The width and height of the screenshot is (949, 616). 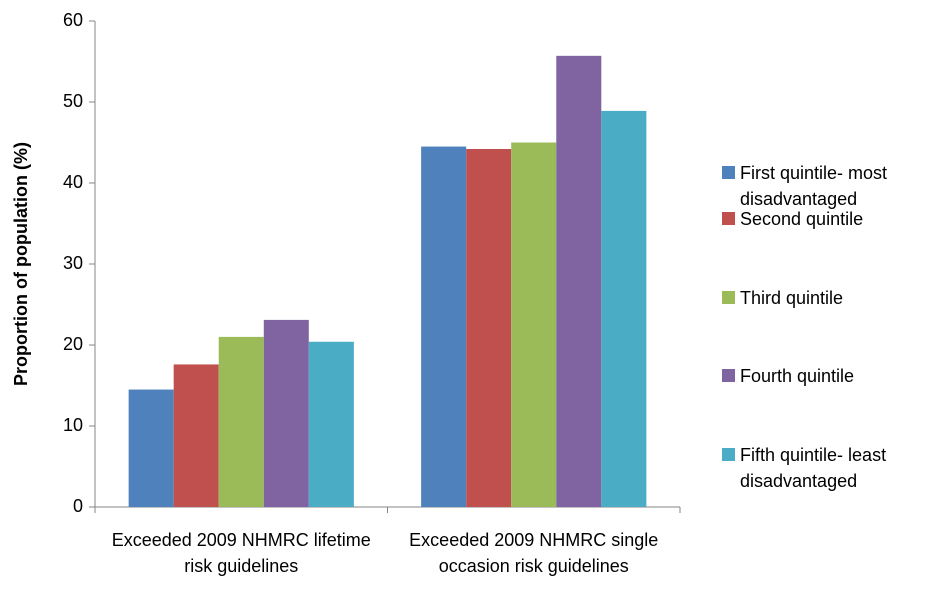 What do you see at coordinates (73, 101) in the screenshot?
I see `y-tick-label: 50` at bounding box center [73, 101].